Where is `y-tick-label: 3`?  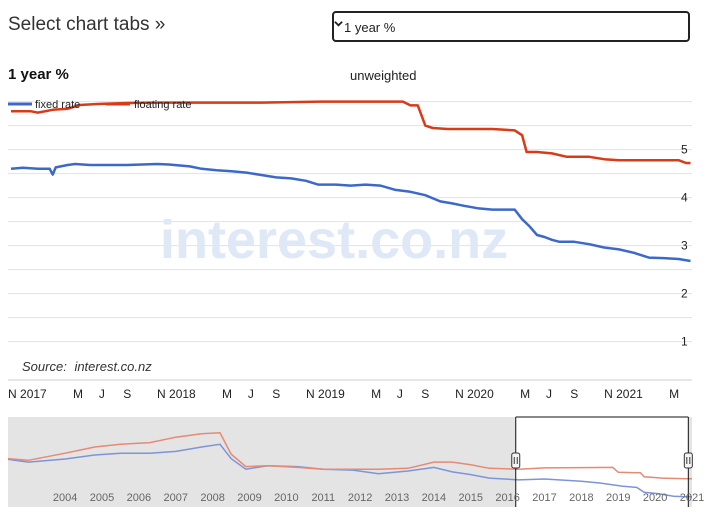 y-tick-label: 3 is located at coordinates (684, 246).